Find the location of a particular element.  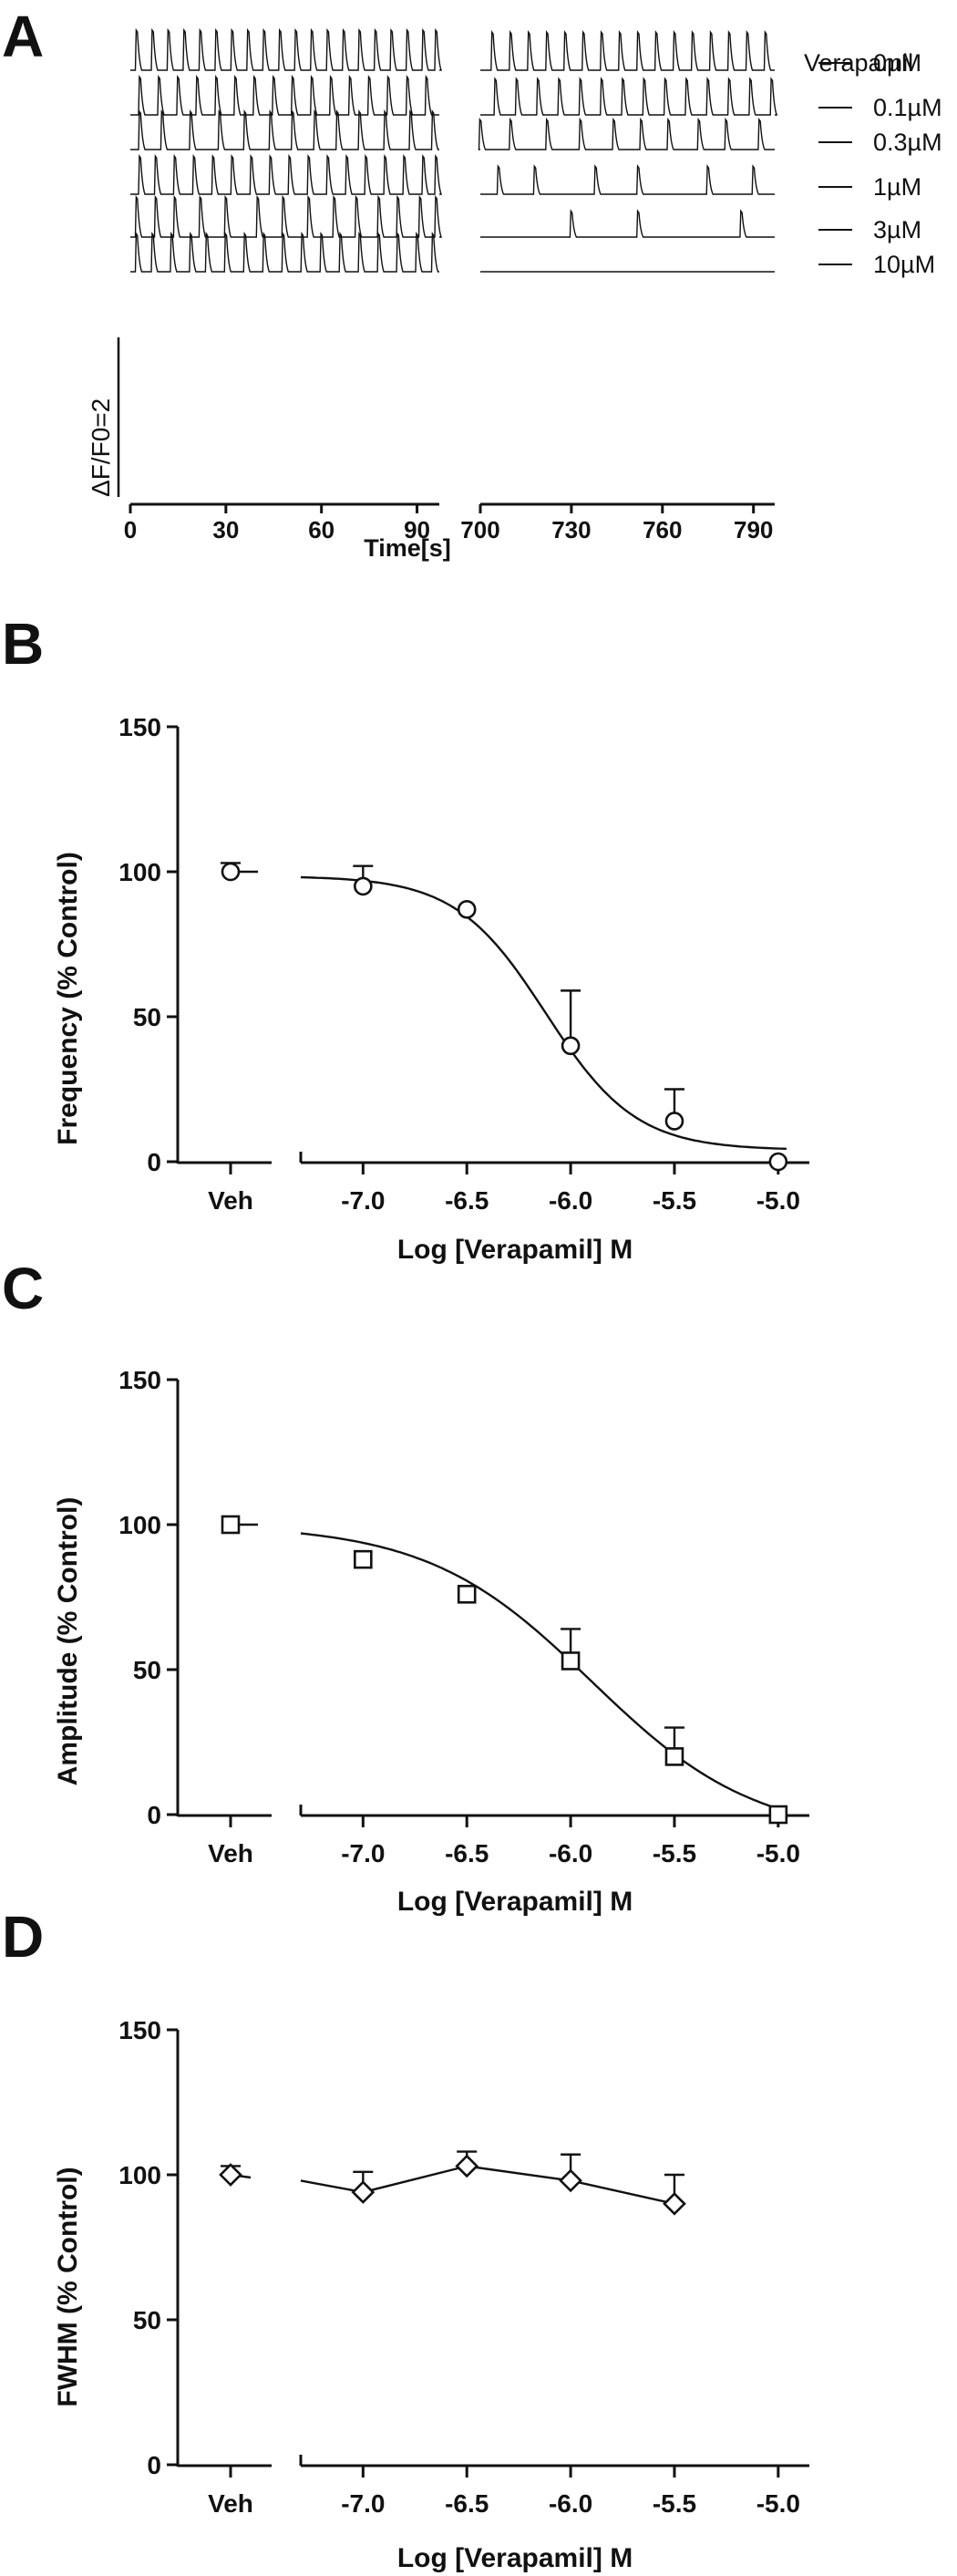

time-tick-label: 760 is located at coordinates (662, 529).